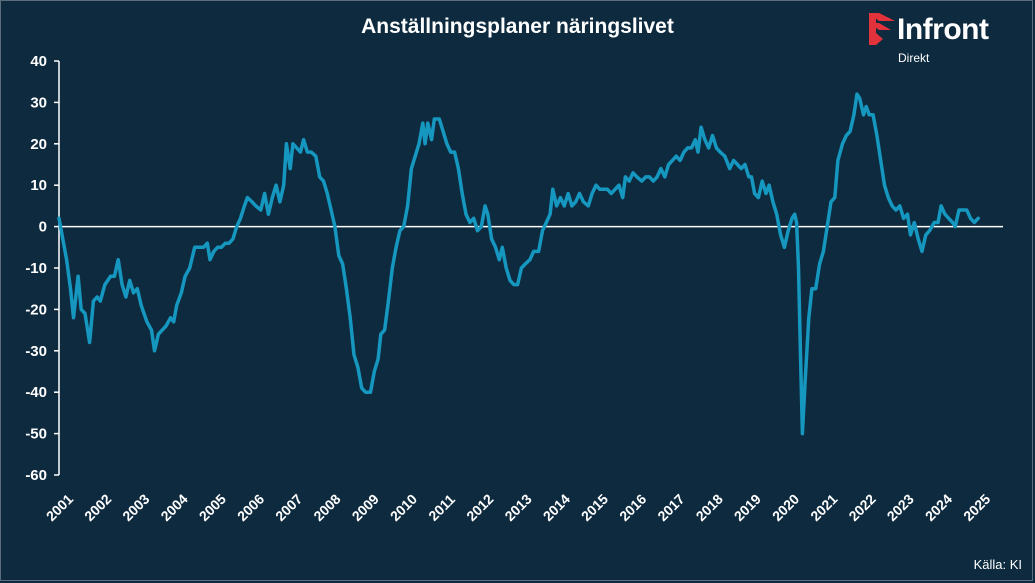 Image resolution: width=1035 pixels, height=583 pixels. I want to click on x-tick-label: 2023, so click(900, 507).